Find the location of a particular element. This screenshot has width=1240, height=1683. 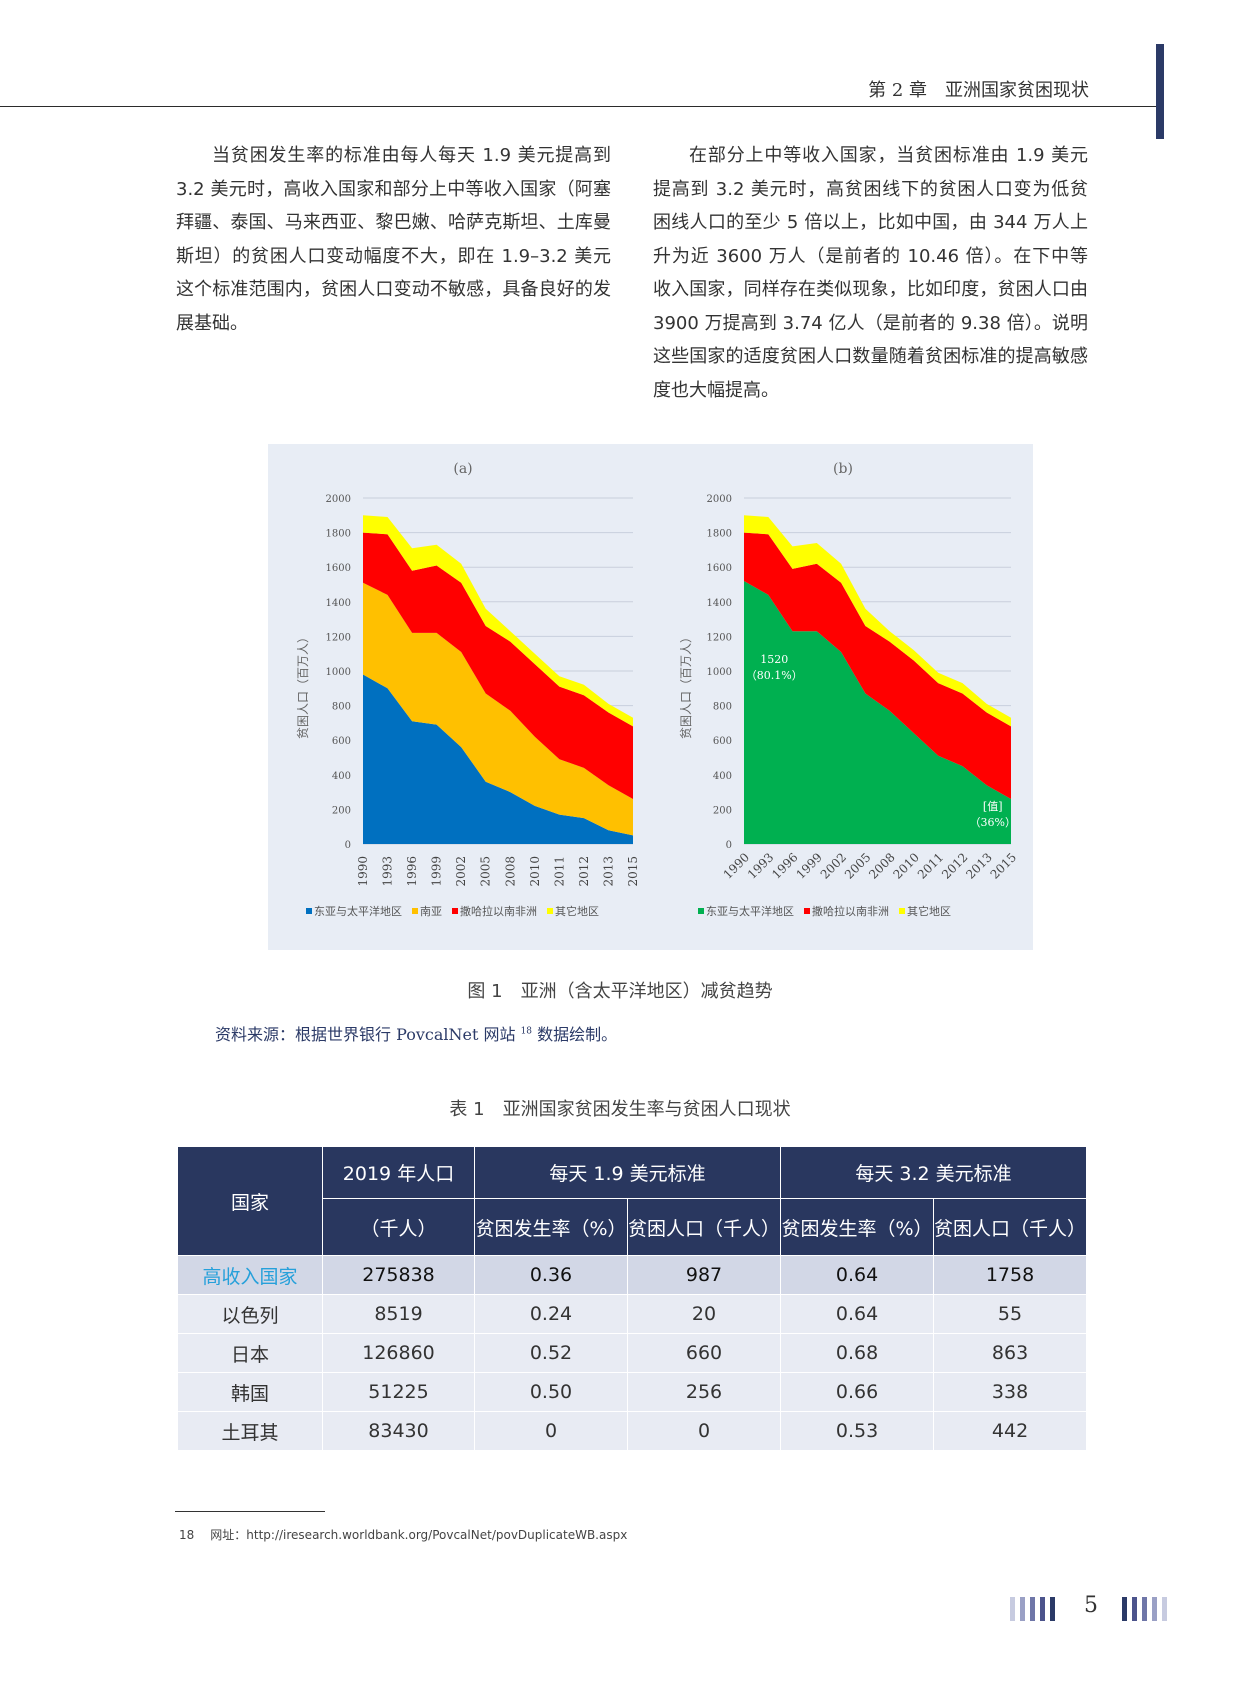

cell-rate-1-9: 0.52 is located at coordinates (551, 1353).